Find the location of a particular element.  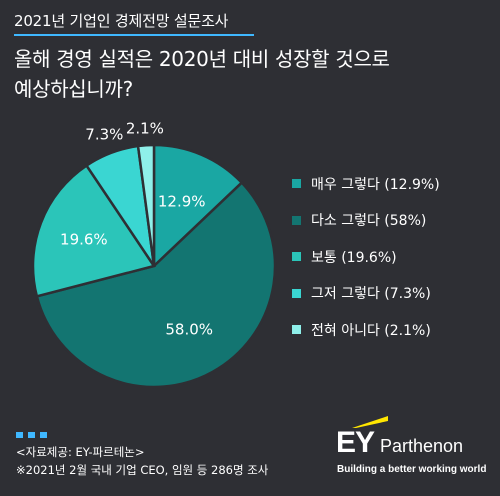

slice-value-label: 12.9% is located at coordinates (182, 202).